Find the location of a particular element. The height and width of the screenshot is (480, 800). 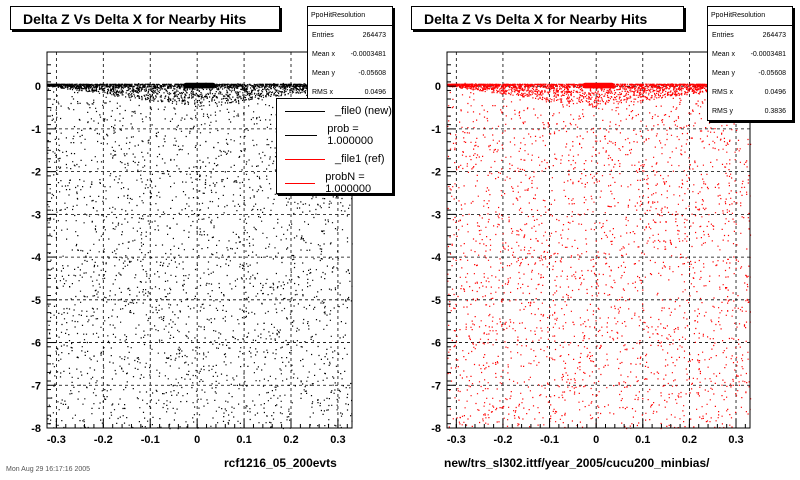

legend-entry: _file1 (ref) is located at coordinates (334, 159).